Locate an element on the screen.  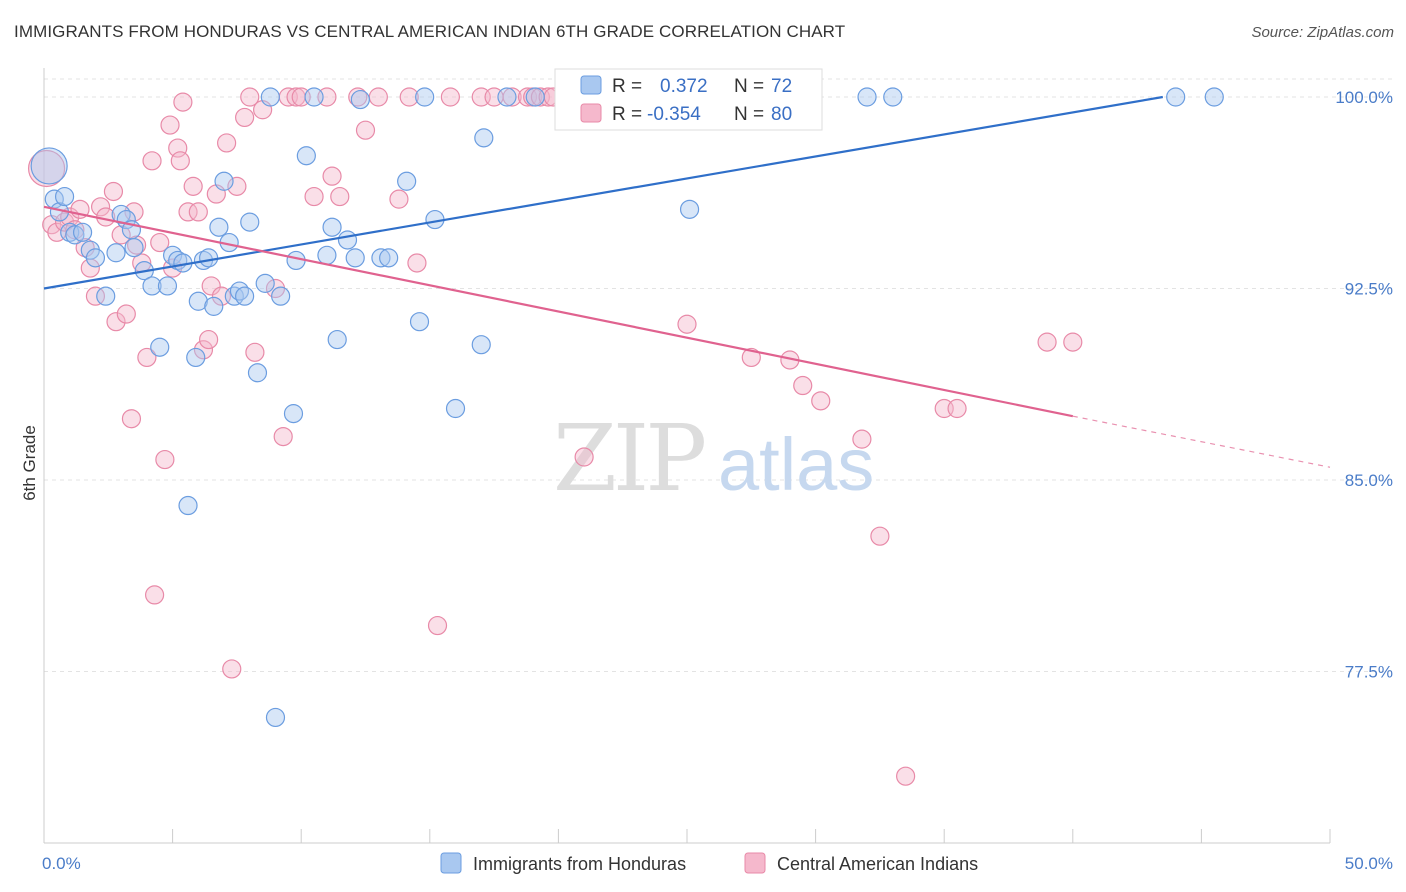
watermark: ZIP atlas is located at coordinates (713, 458).